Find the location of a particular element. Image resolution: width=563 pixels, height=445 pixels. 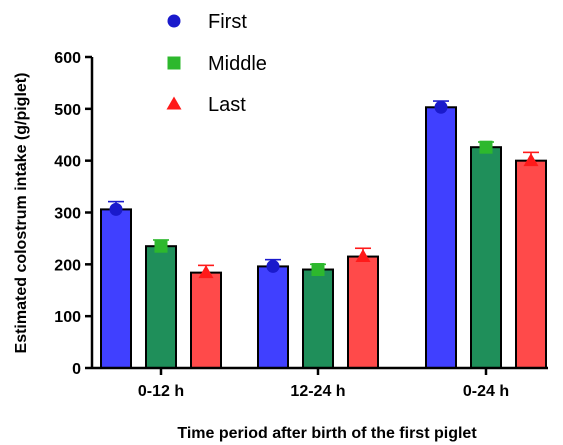

x-tick-label: 12-24 h is located at coordinates (317, 391).